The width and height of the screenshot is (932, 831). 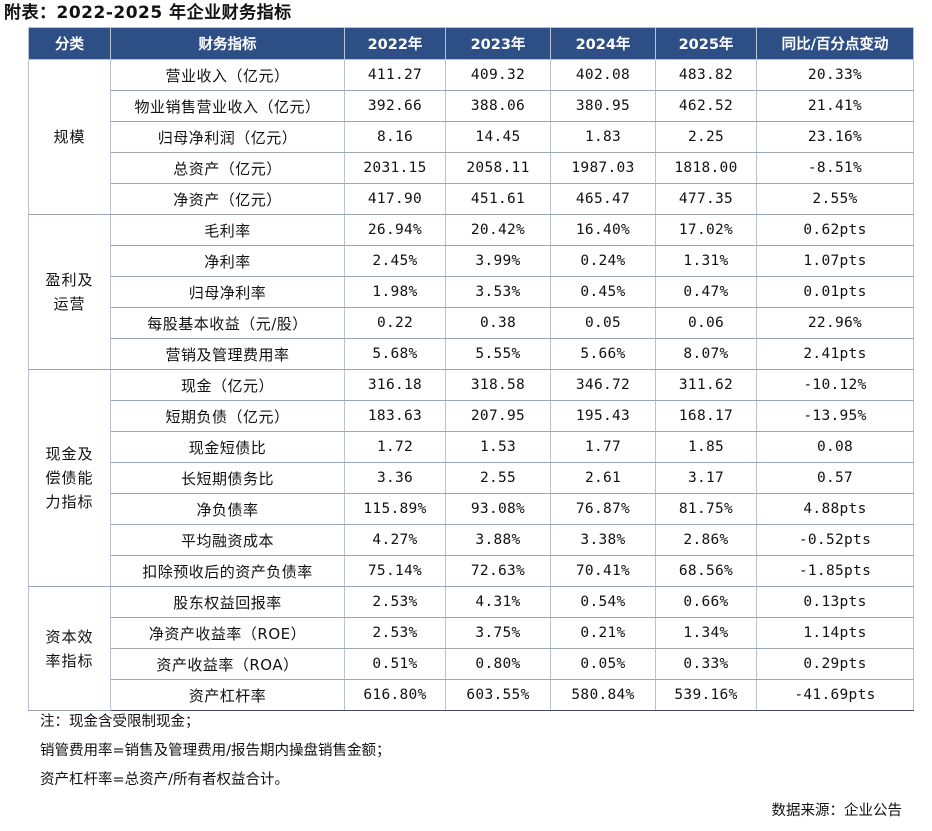 What do you see at coordinates (227, 447) in the screenshot?
I see `metric-cell: 现金短债比` at bounding box center [227, 447].